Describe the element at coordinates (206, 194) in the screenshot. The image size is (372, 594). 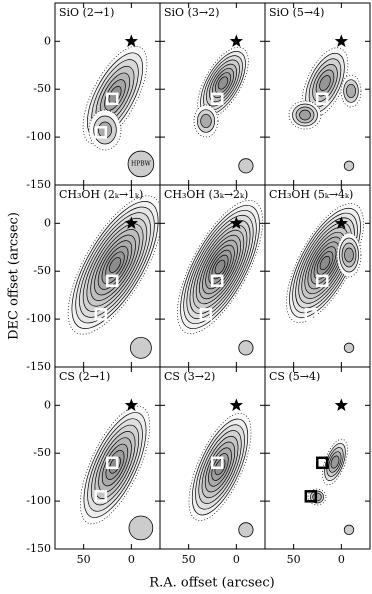
I see `panel-title: CH₃OH (3ₖ→2ₖ)` at that location.